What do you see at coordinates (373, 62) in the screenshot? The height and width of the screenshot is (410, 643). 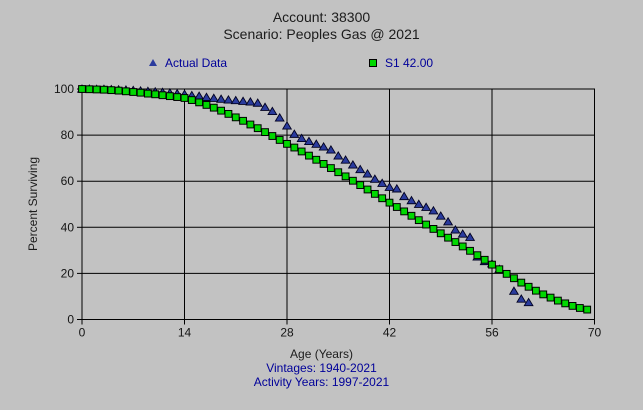 I see `square-marker-icon` at bounding box center [373, 62].